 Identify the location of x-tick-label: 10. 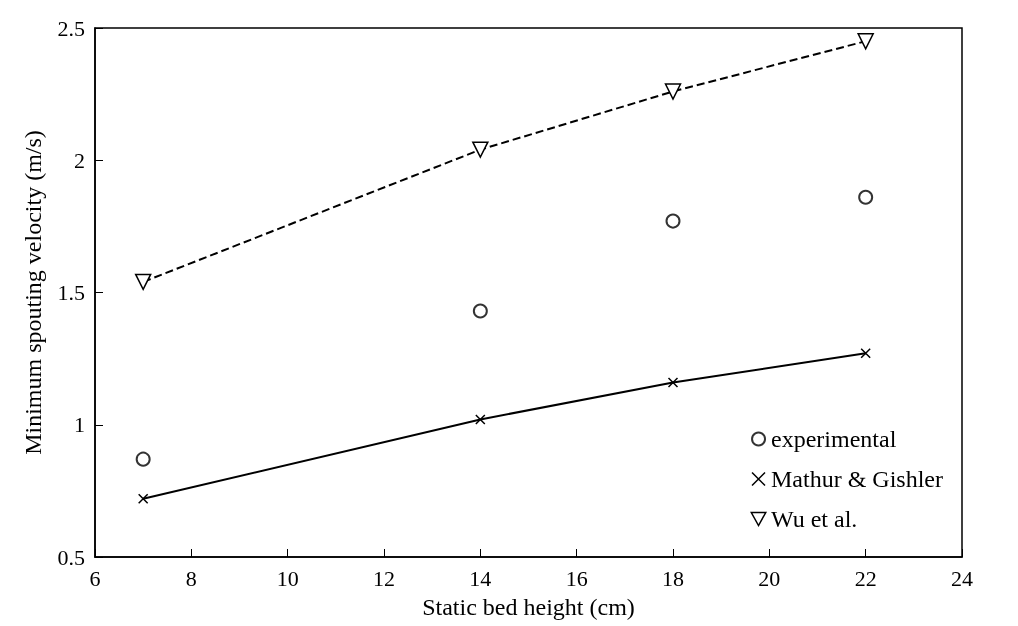
(287, 578).